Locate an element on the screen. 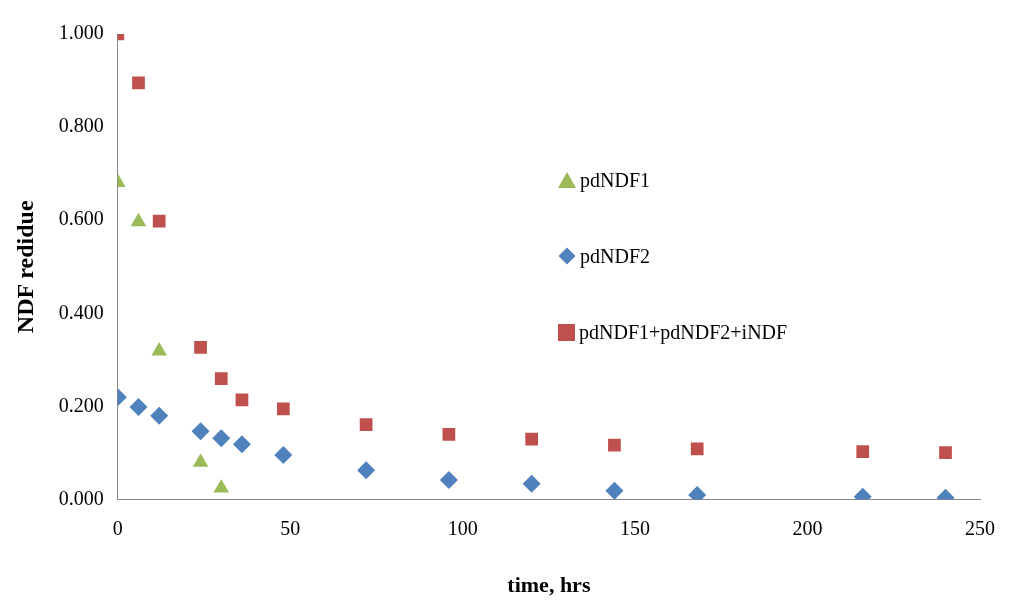 This screenshot has height=612, width=1021. x-tick-label: 100 is located at coordinates (462, 527).